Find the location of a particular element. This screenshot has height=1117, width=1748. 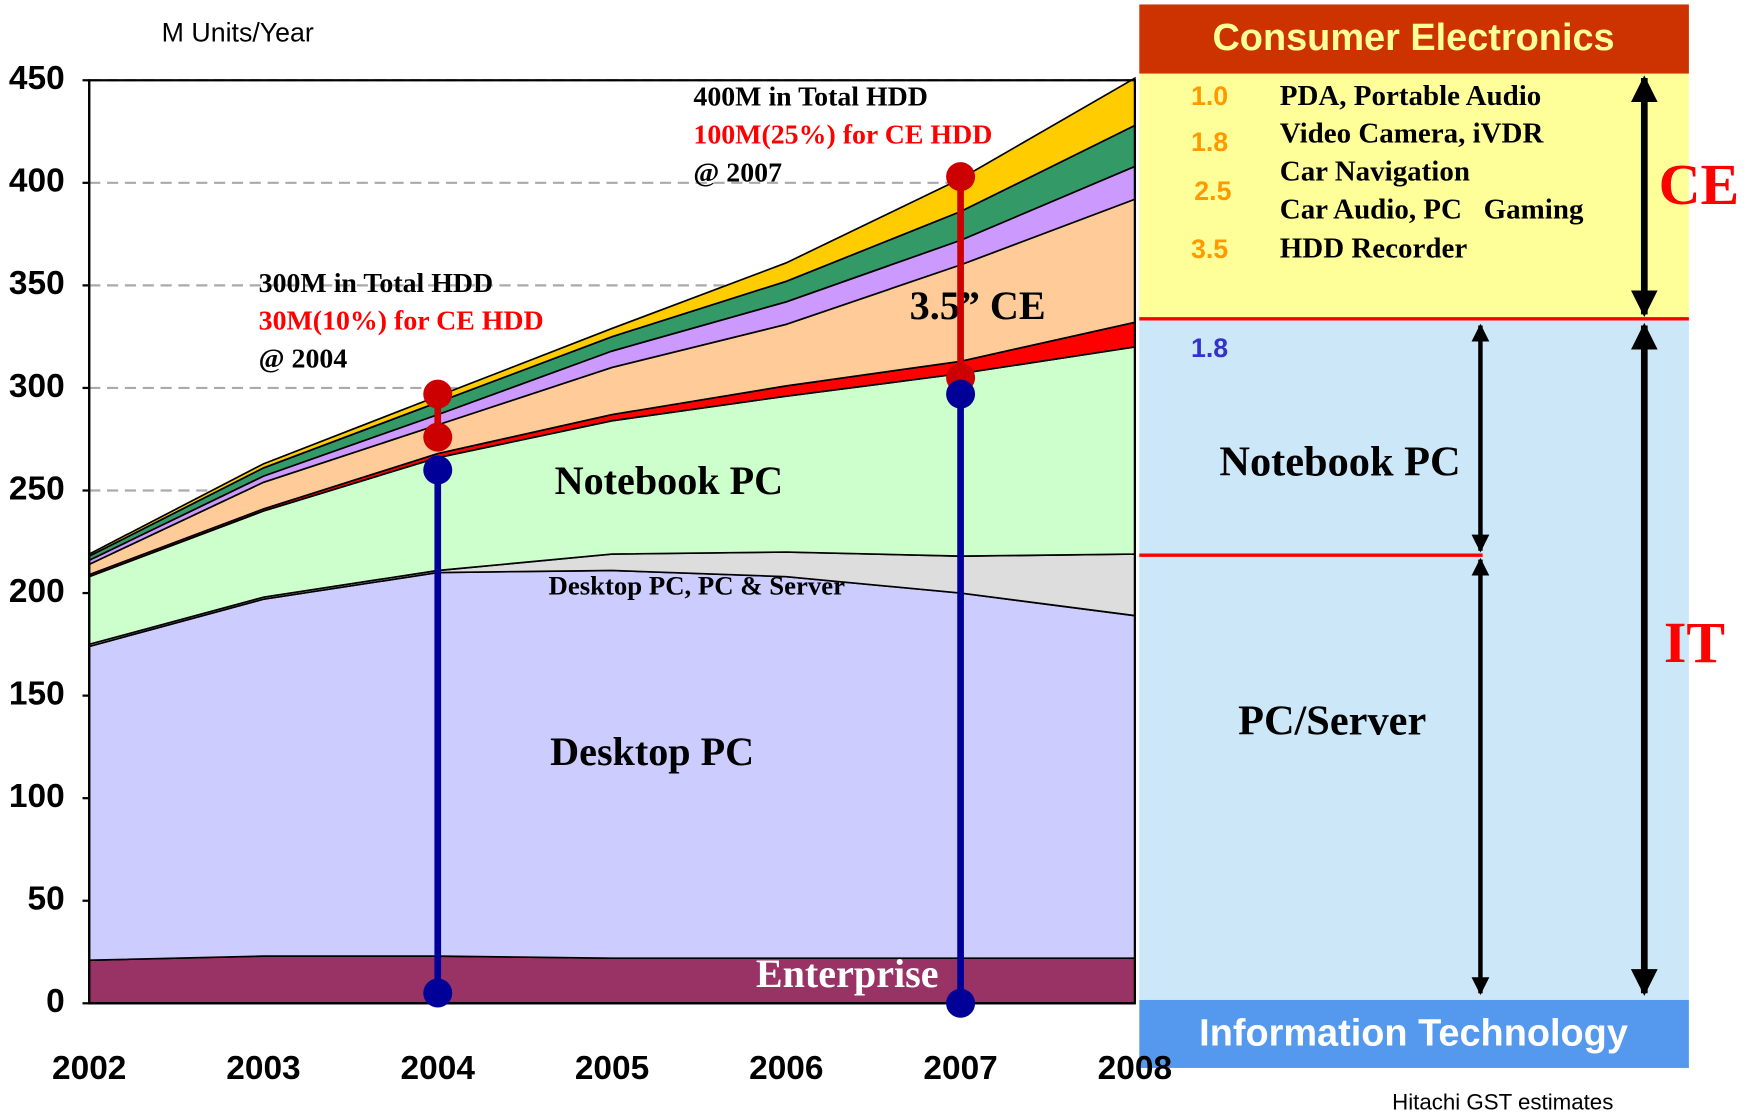

annotation: 100M(25%) for CE HDD is located at coordinates (842, 135).